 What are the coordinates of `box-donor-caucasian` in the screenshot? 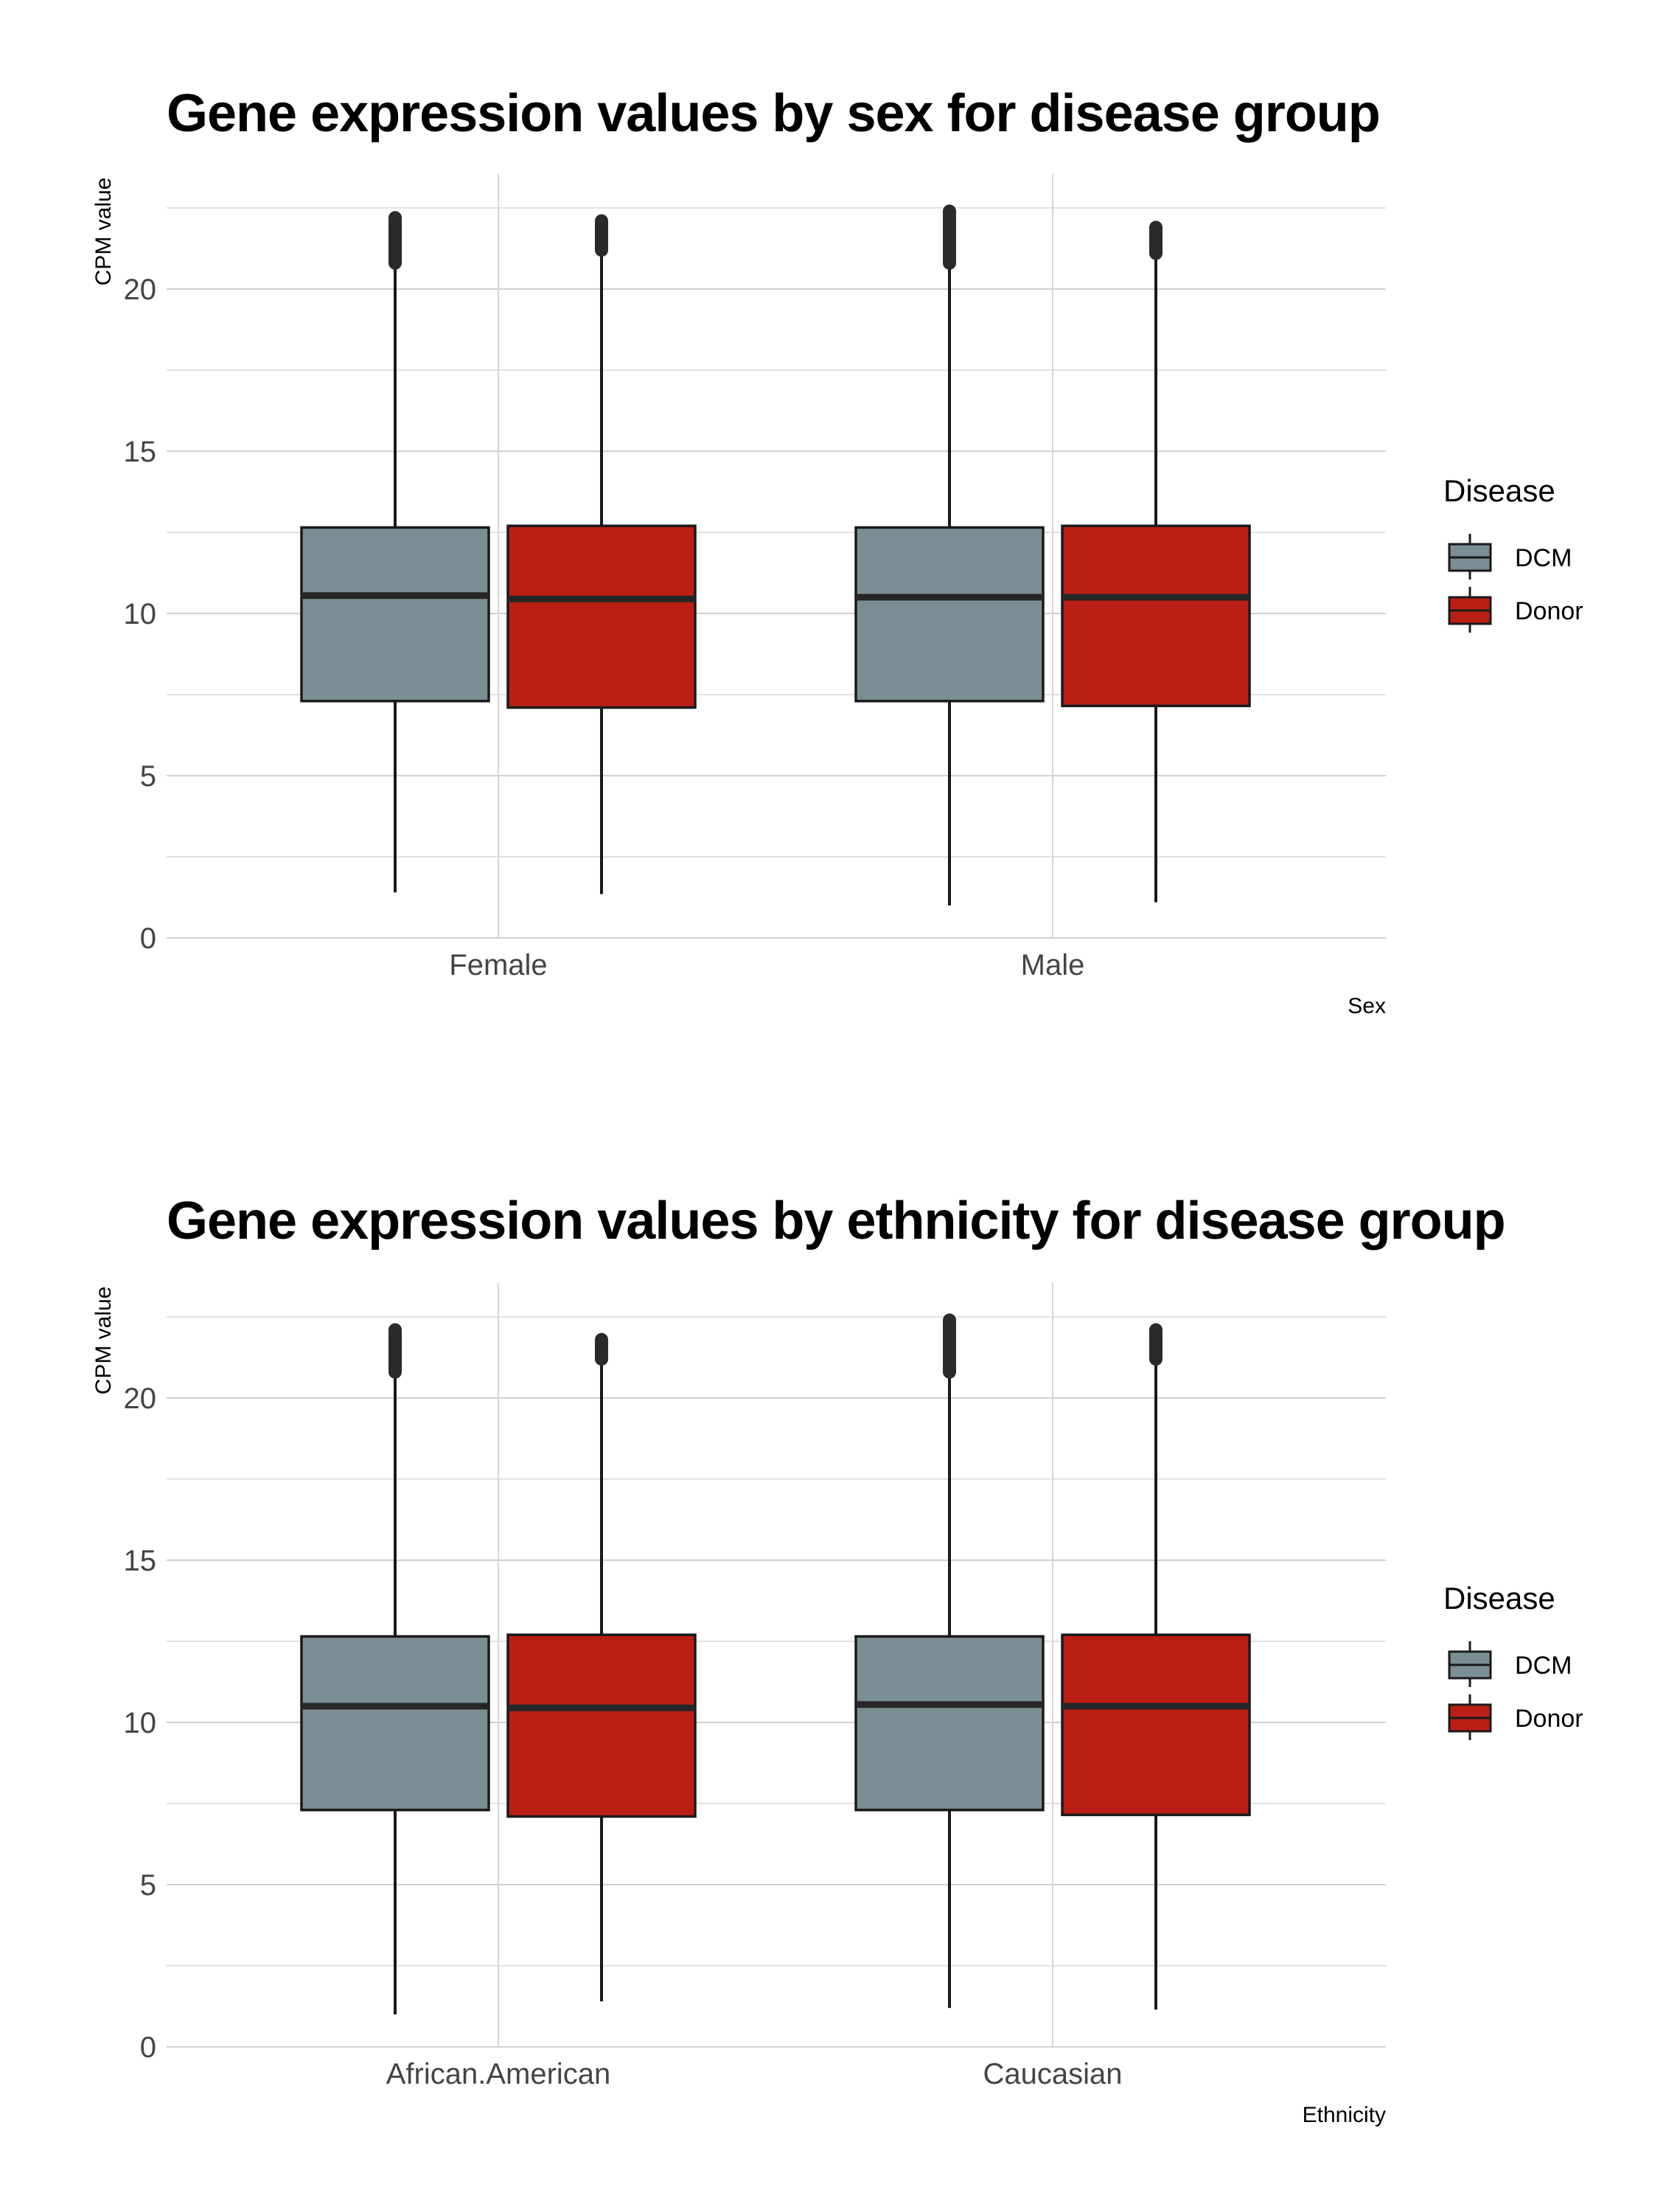 It's located at (1156, 1666).